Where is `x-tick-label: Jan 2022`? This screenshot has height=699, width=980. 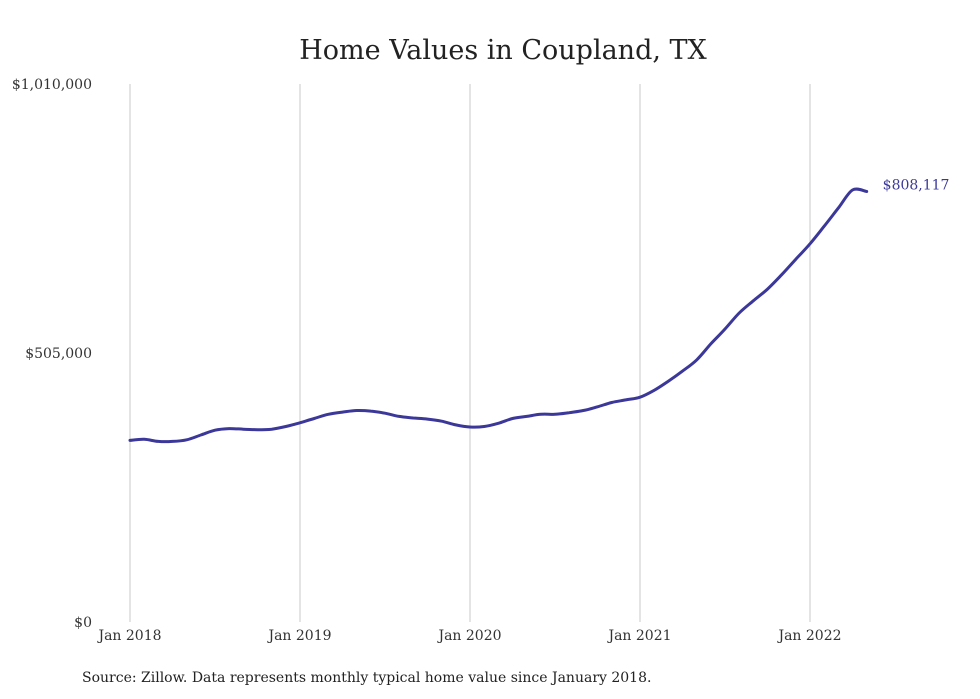
x-tick-label: Jan 2022 is located at coordinates (808, 636).